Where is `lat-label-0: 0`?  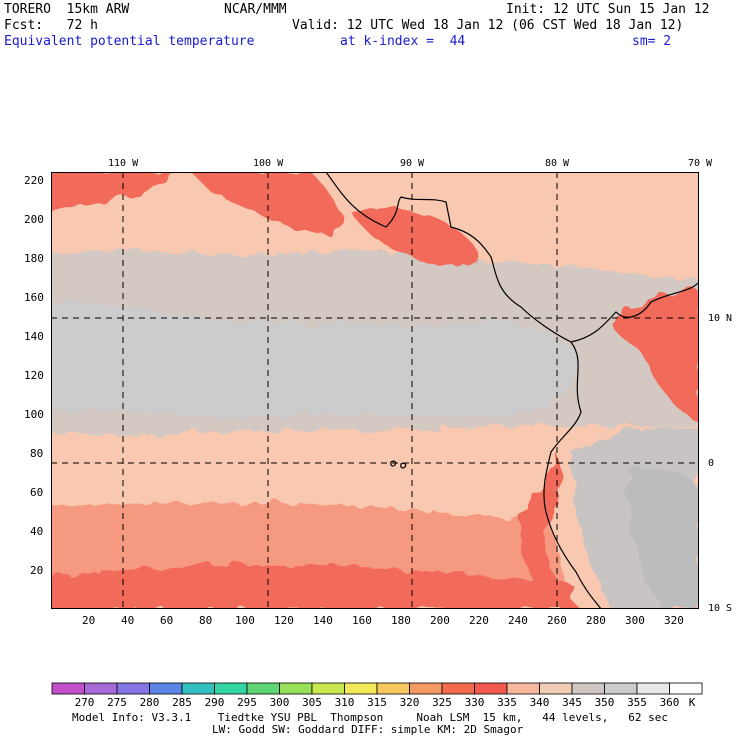
lat-label-0: 0 is located at coordinates (711, 463).